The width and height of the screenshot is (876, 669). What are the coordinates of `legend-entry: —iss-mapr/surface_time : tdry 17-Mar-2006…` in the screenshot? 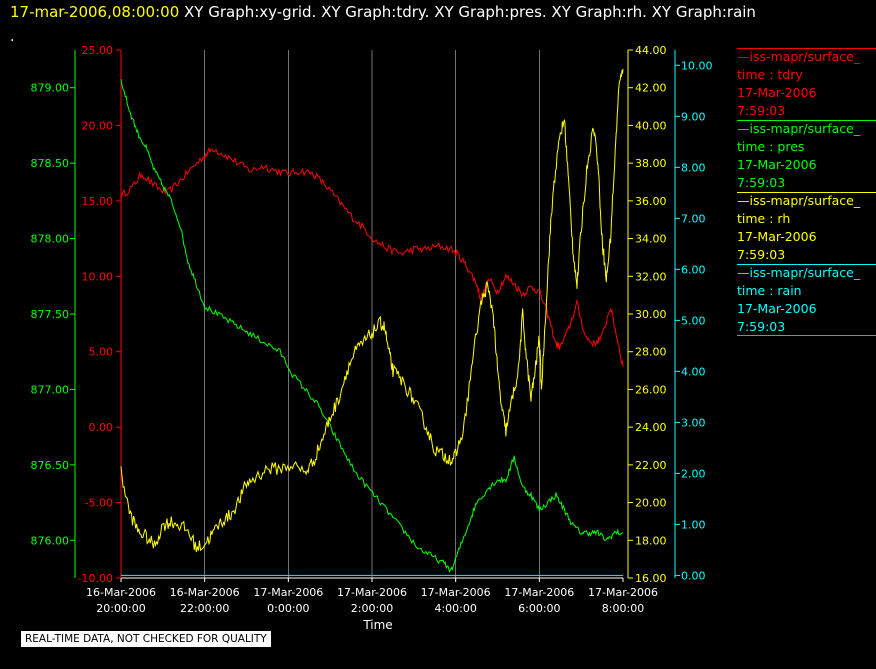 It's located at (806, 84).